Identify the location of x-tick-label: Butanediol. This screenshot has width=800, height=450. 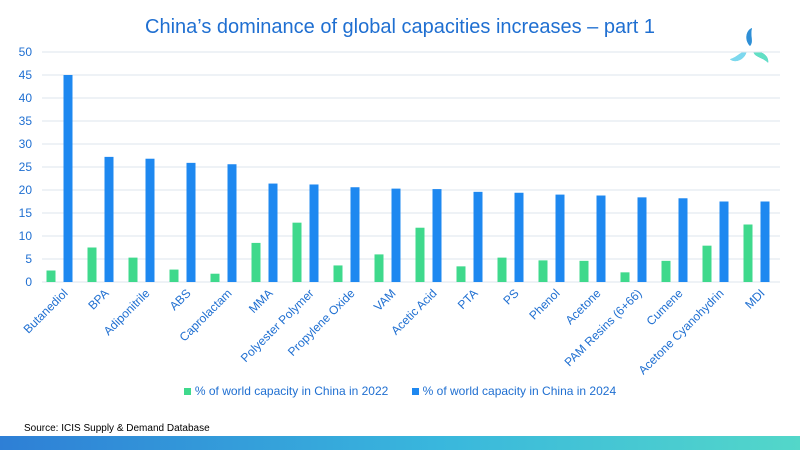
(46, 311).